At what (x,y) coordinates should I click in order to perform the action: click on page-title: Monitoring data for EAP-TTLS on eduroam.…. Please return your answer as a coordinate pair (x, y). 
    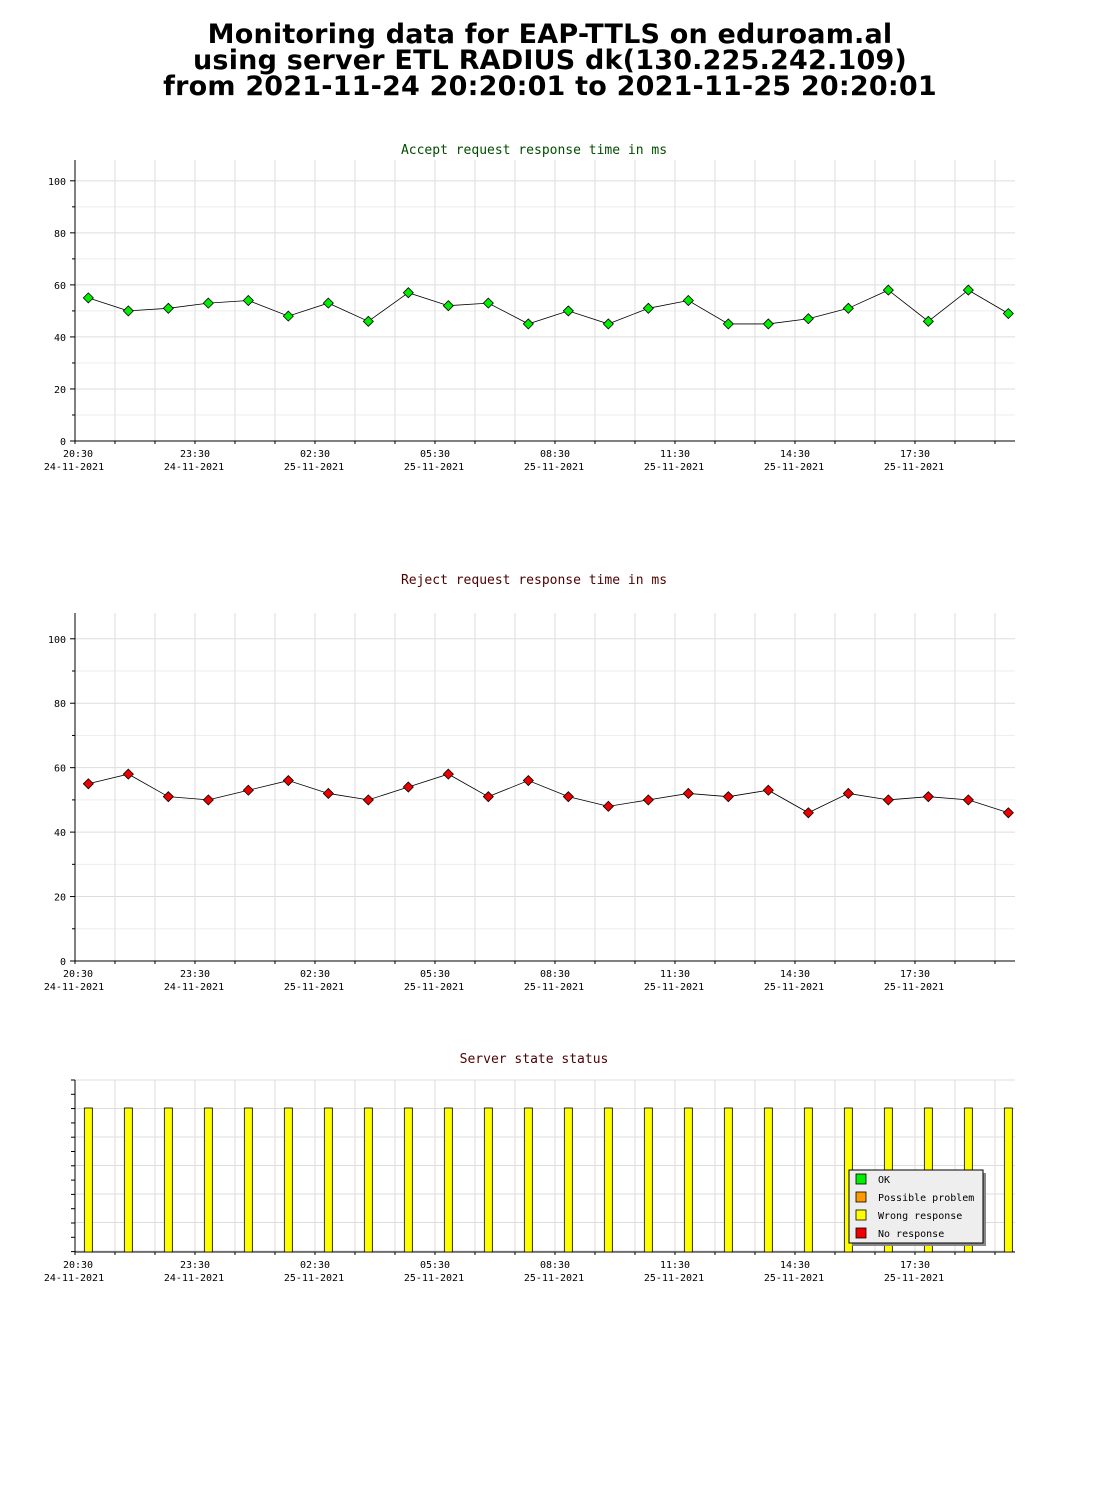
    Looking at the image, I should click on (550, 61).